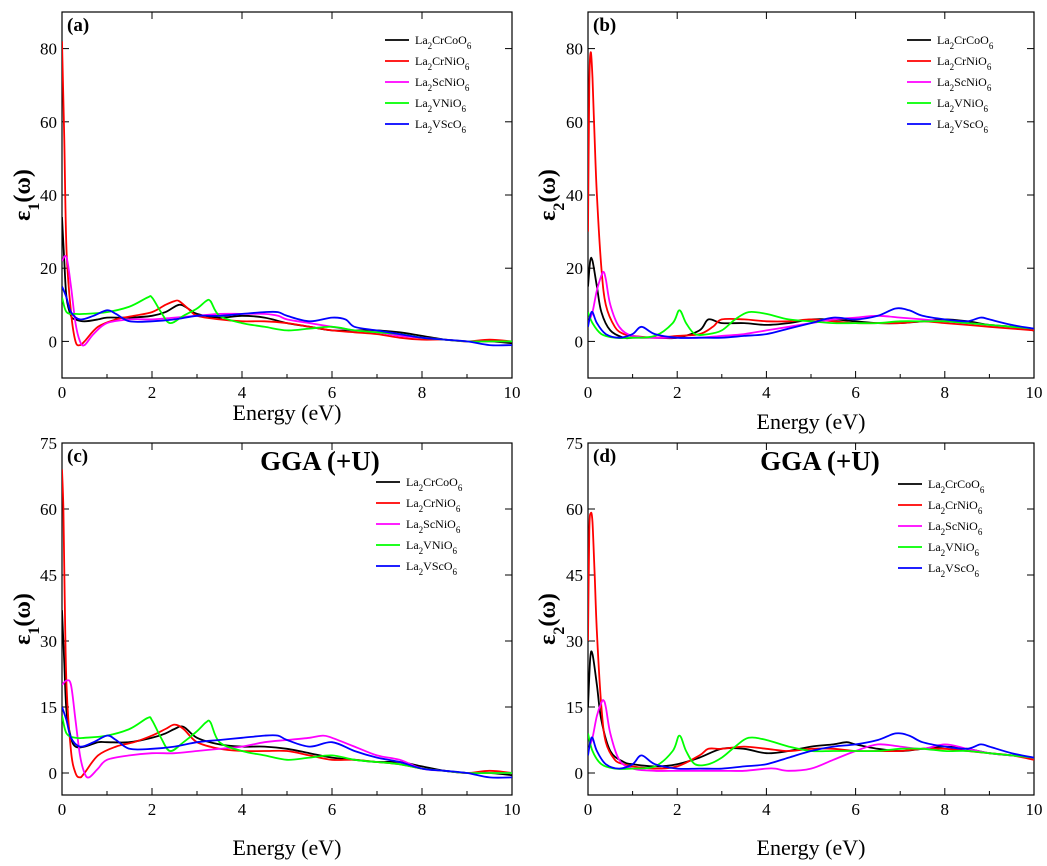 Image resolution: width=1047 pixels, height=866 pixels. Describe the element at coordinates (77, 456) in the screenshot. I see `panel-letter: (c)` at that location.